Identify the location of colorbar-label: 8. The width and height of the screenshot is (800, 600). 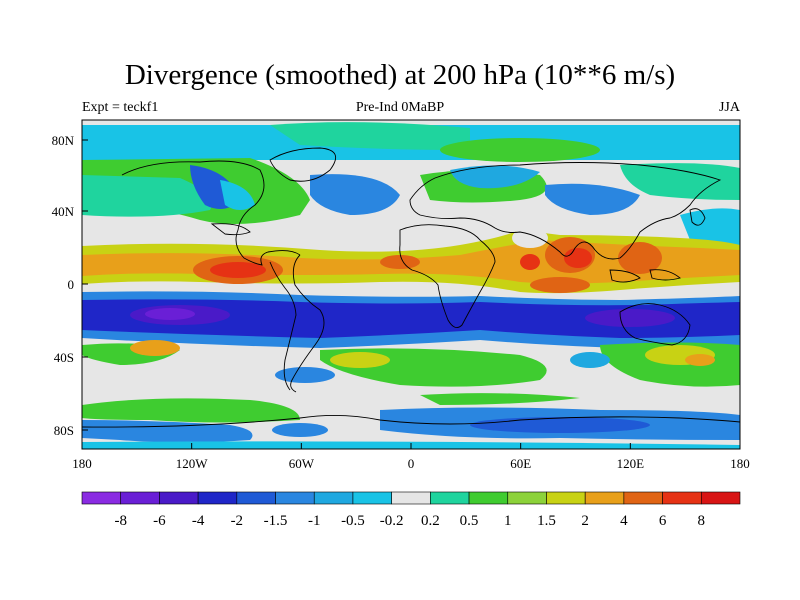
(702, 521).